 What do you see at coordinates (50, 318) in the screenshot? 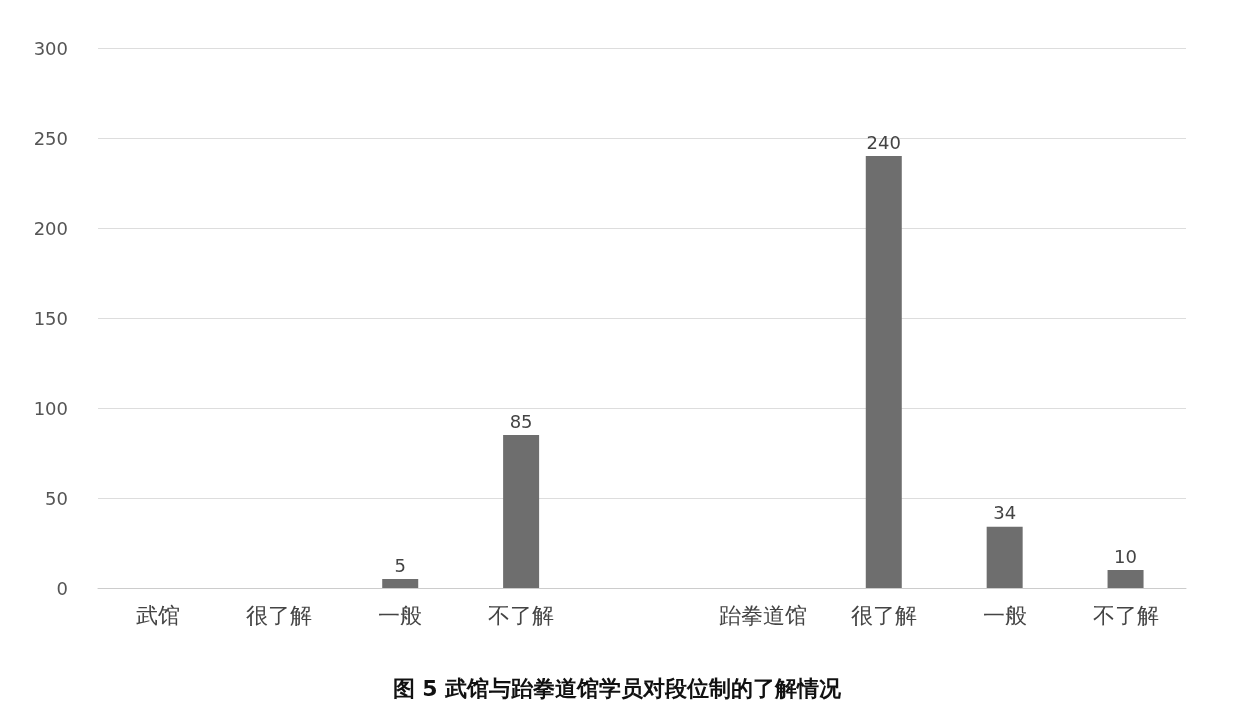
I see `y-tick-label: 150` at bounding box center [50, 318].